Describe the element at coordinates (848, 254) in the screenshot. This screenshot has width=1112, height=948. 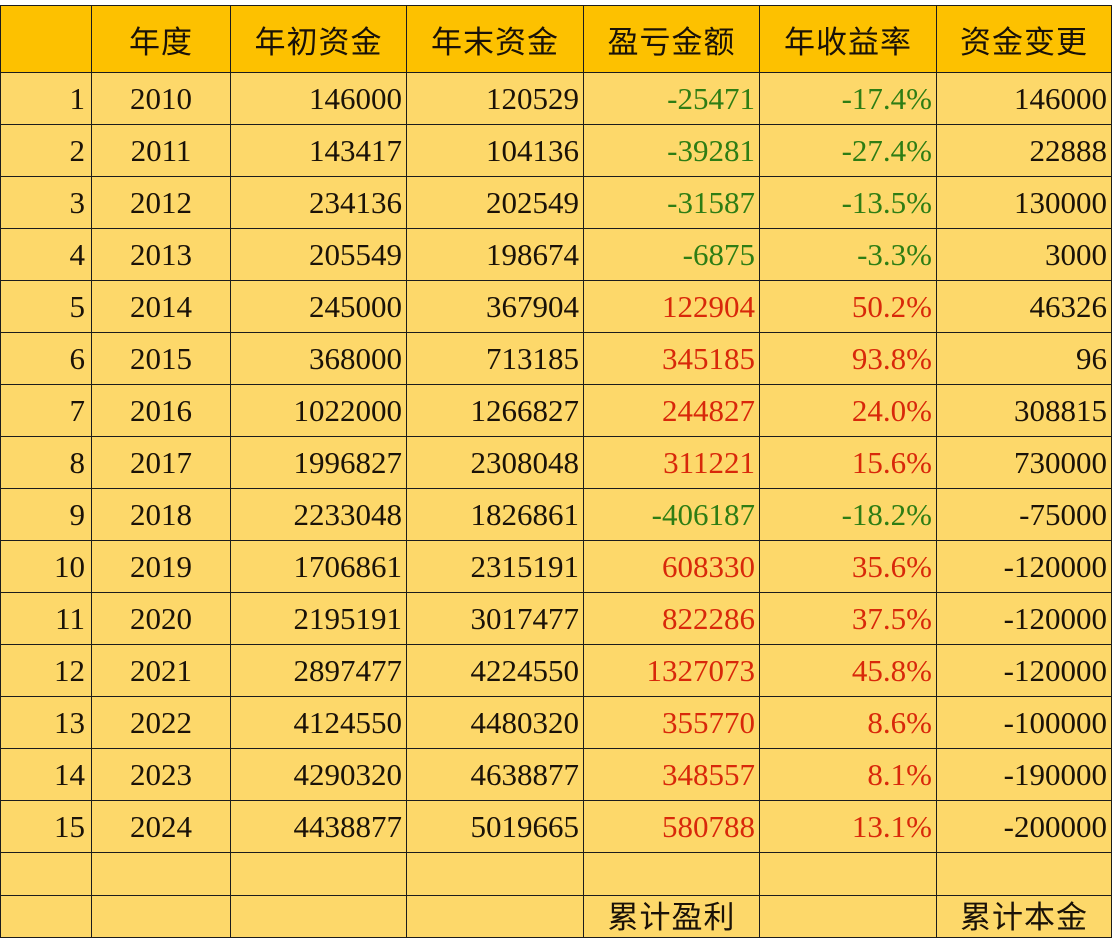
I see `cell-annual-return: -3.3%` at that location.